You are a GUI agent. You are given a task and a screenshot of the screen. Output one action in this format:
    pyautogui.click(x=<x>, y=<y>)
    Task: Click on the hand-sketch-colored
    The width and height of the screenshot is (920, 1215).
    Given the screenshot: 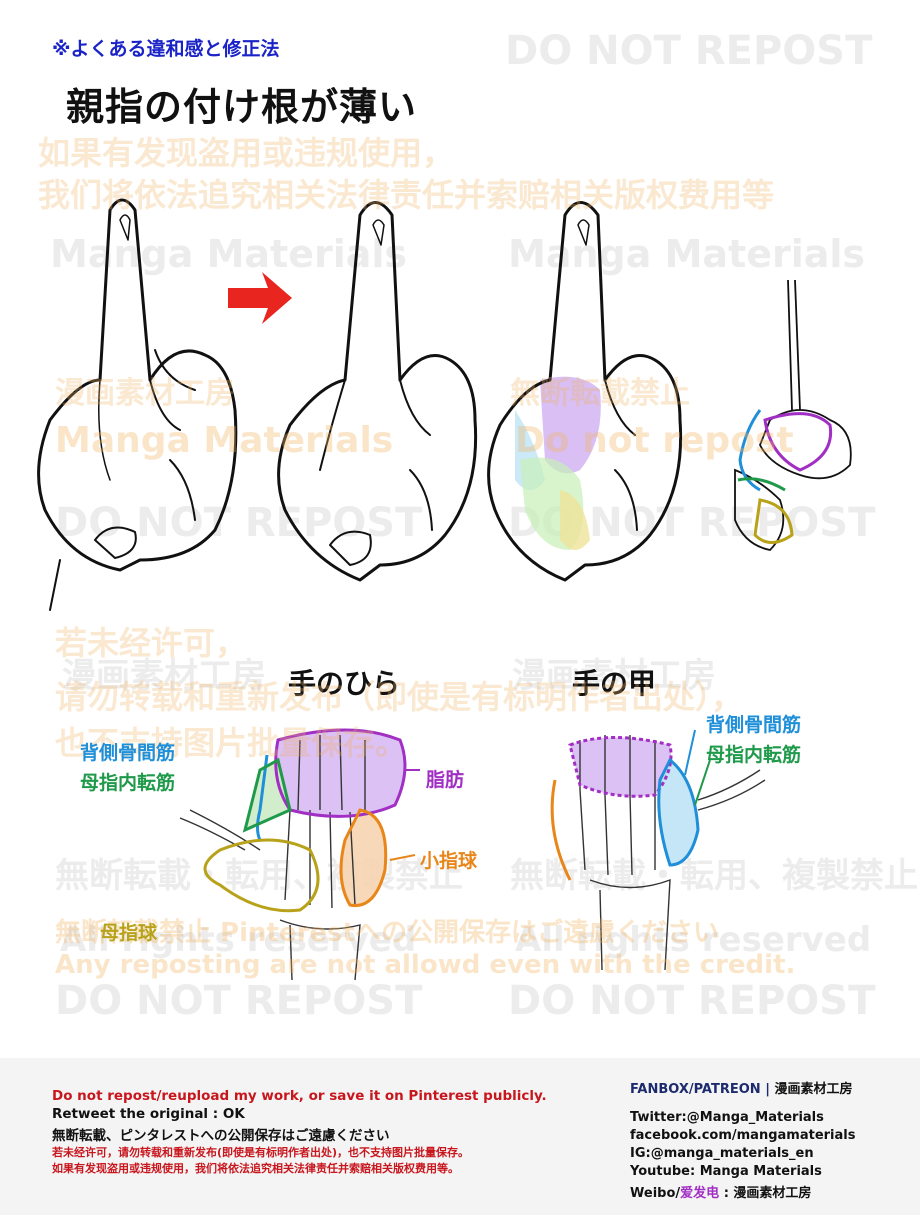 What is the action you would take?
    pyautogui.click(x=585, y=391)
    